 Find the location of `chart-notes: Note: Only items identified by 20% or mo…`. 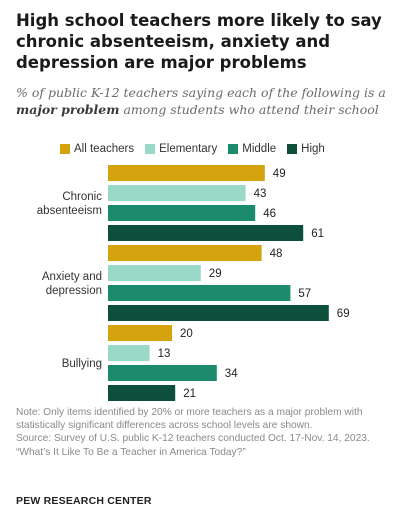

chart-notes: Note: Only items identified by 20% or mo… is located at coordinates (206, 432).